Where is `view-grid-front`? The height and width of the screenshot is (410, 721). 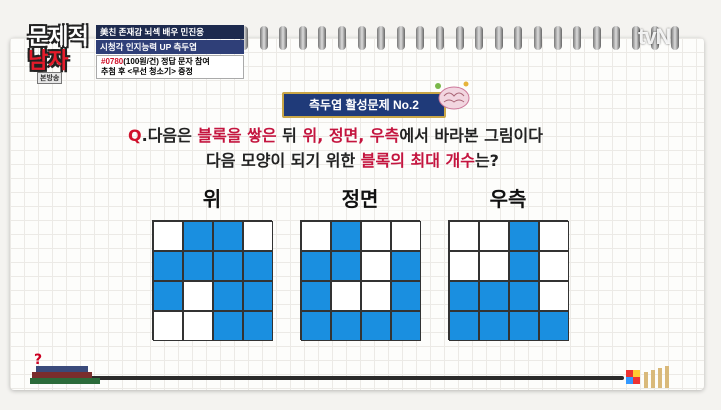
view-grid-front is located at coordinates (360, 280).